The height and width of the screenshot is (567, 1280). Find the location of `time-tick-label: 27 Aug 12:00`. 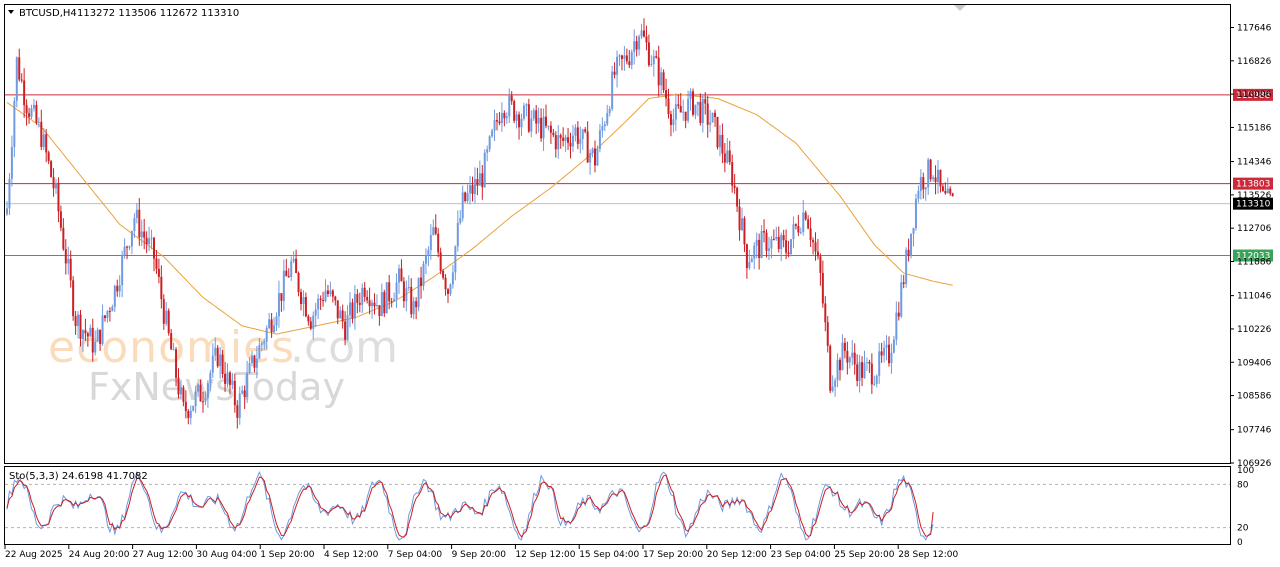

time-tick-label: 27 Aug 12:00 is located at coordinates (163, 555).